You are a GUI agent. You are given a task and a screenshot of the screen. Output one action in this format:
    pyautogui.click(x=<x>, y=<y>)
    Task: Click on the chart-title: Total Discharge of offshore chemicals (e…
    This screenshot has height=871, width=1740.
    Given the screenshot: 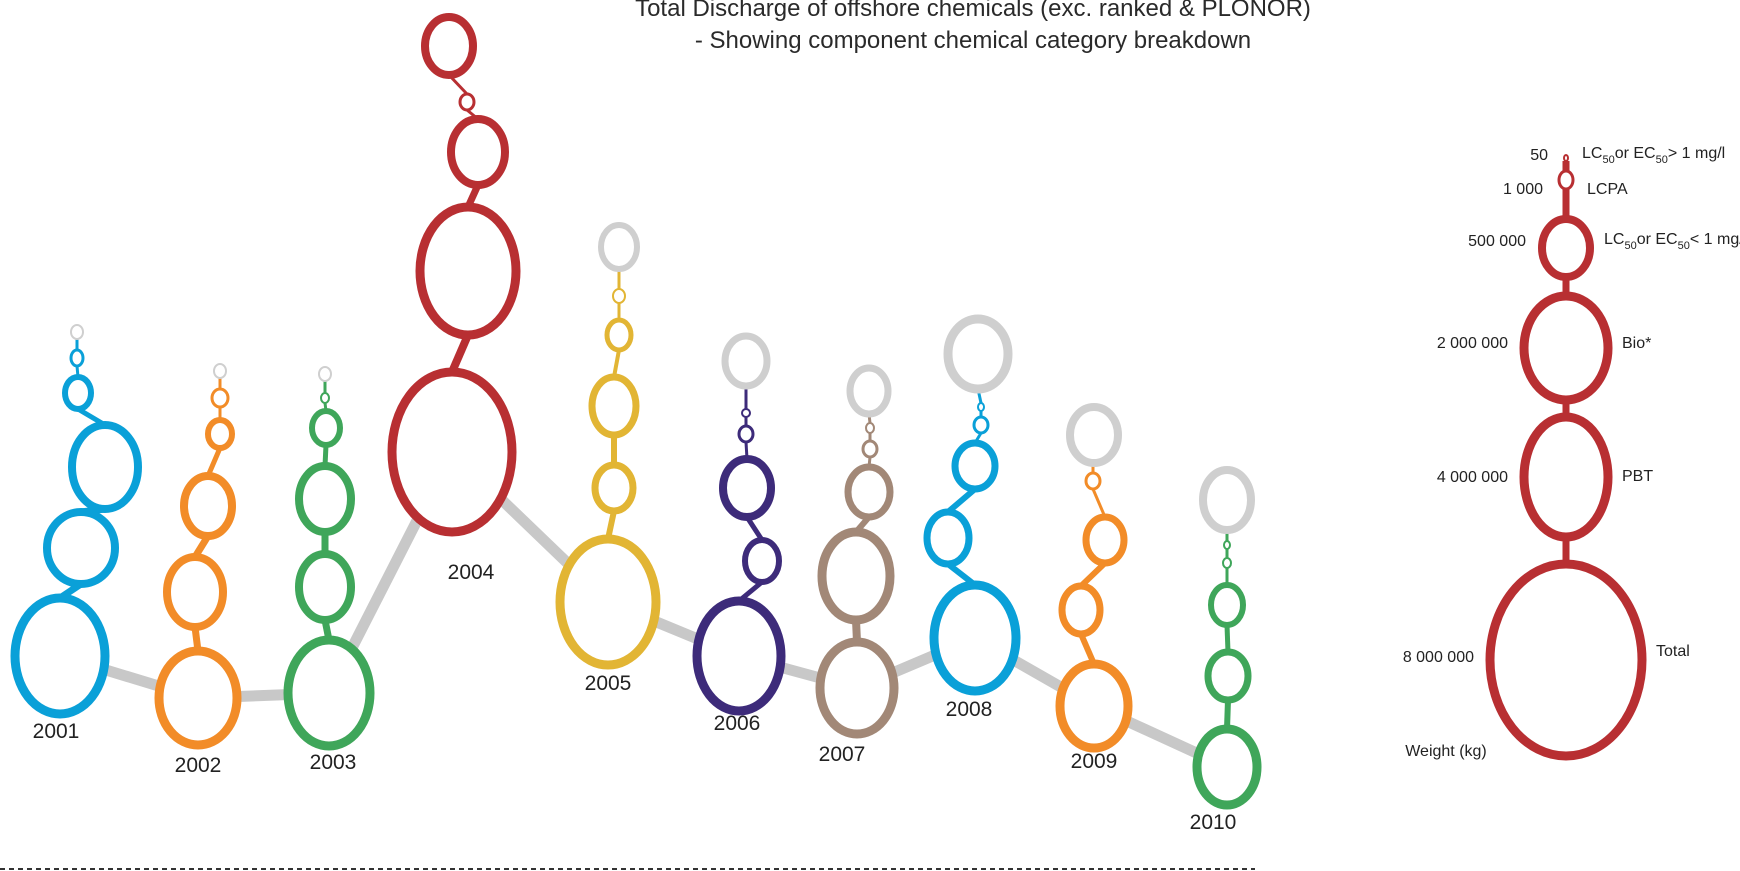 What is the action you would take?
    pyautogui.click(x=973, y=27)
    